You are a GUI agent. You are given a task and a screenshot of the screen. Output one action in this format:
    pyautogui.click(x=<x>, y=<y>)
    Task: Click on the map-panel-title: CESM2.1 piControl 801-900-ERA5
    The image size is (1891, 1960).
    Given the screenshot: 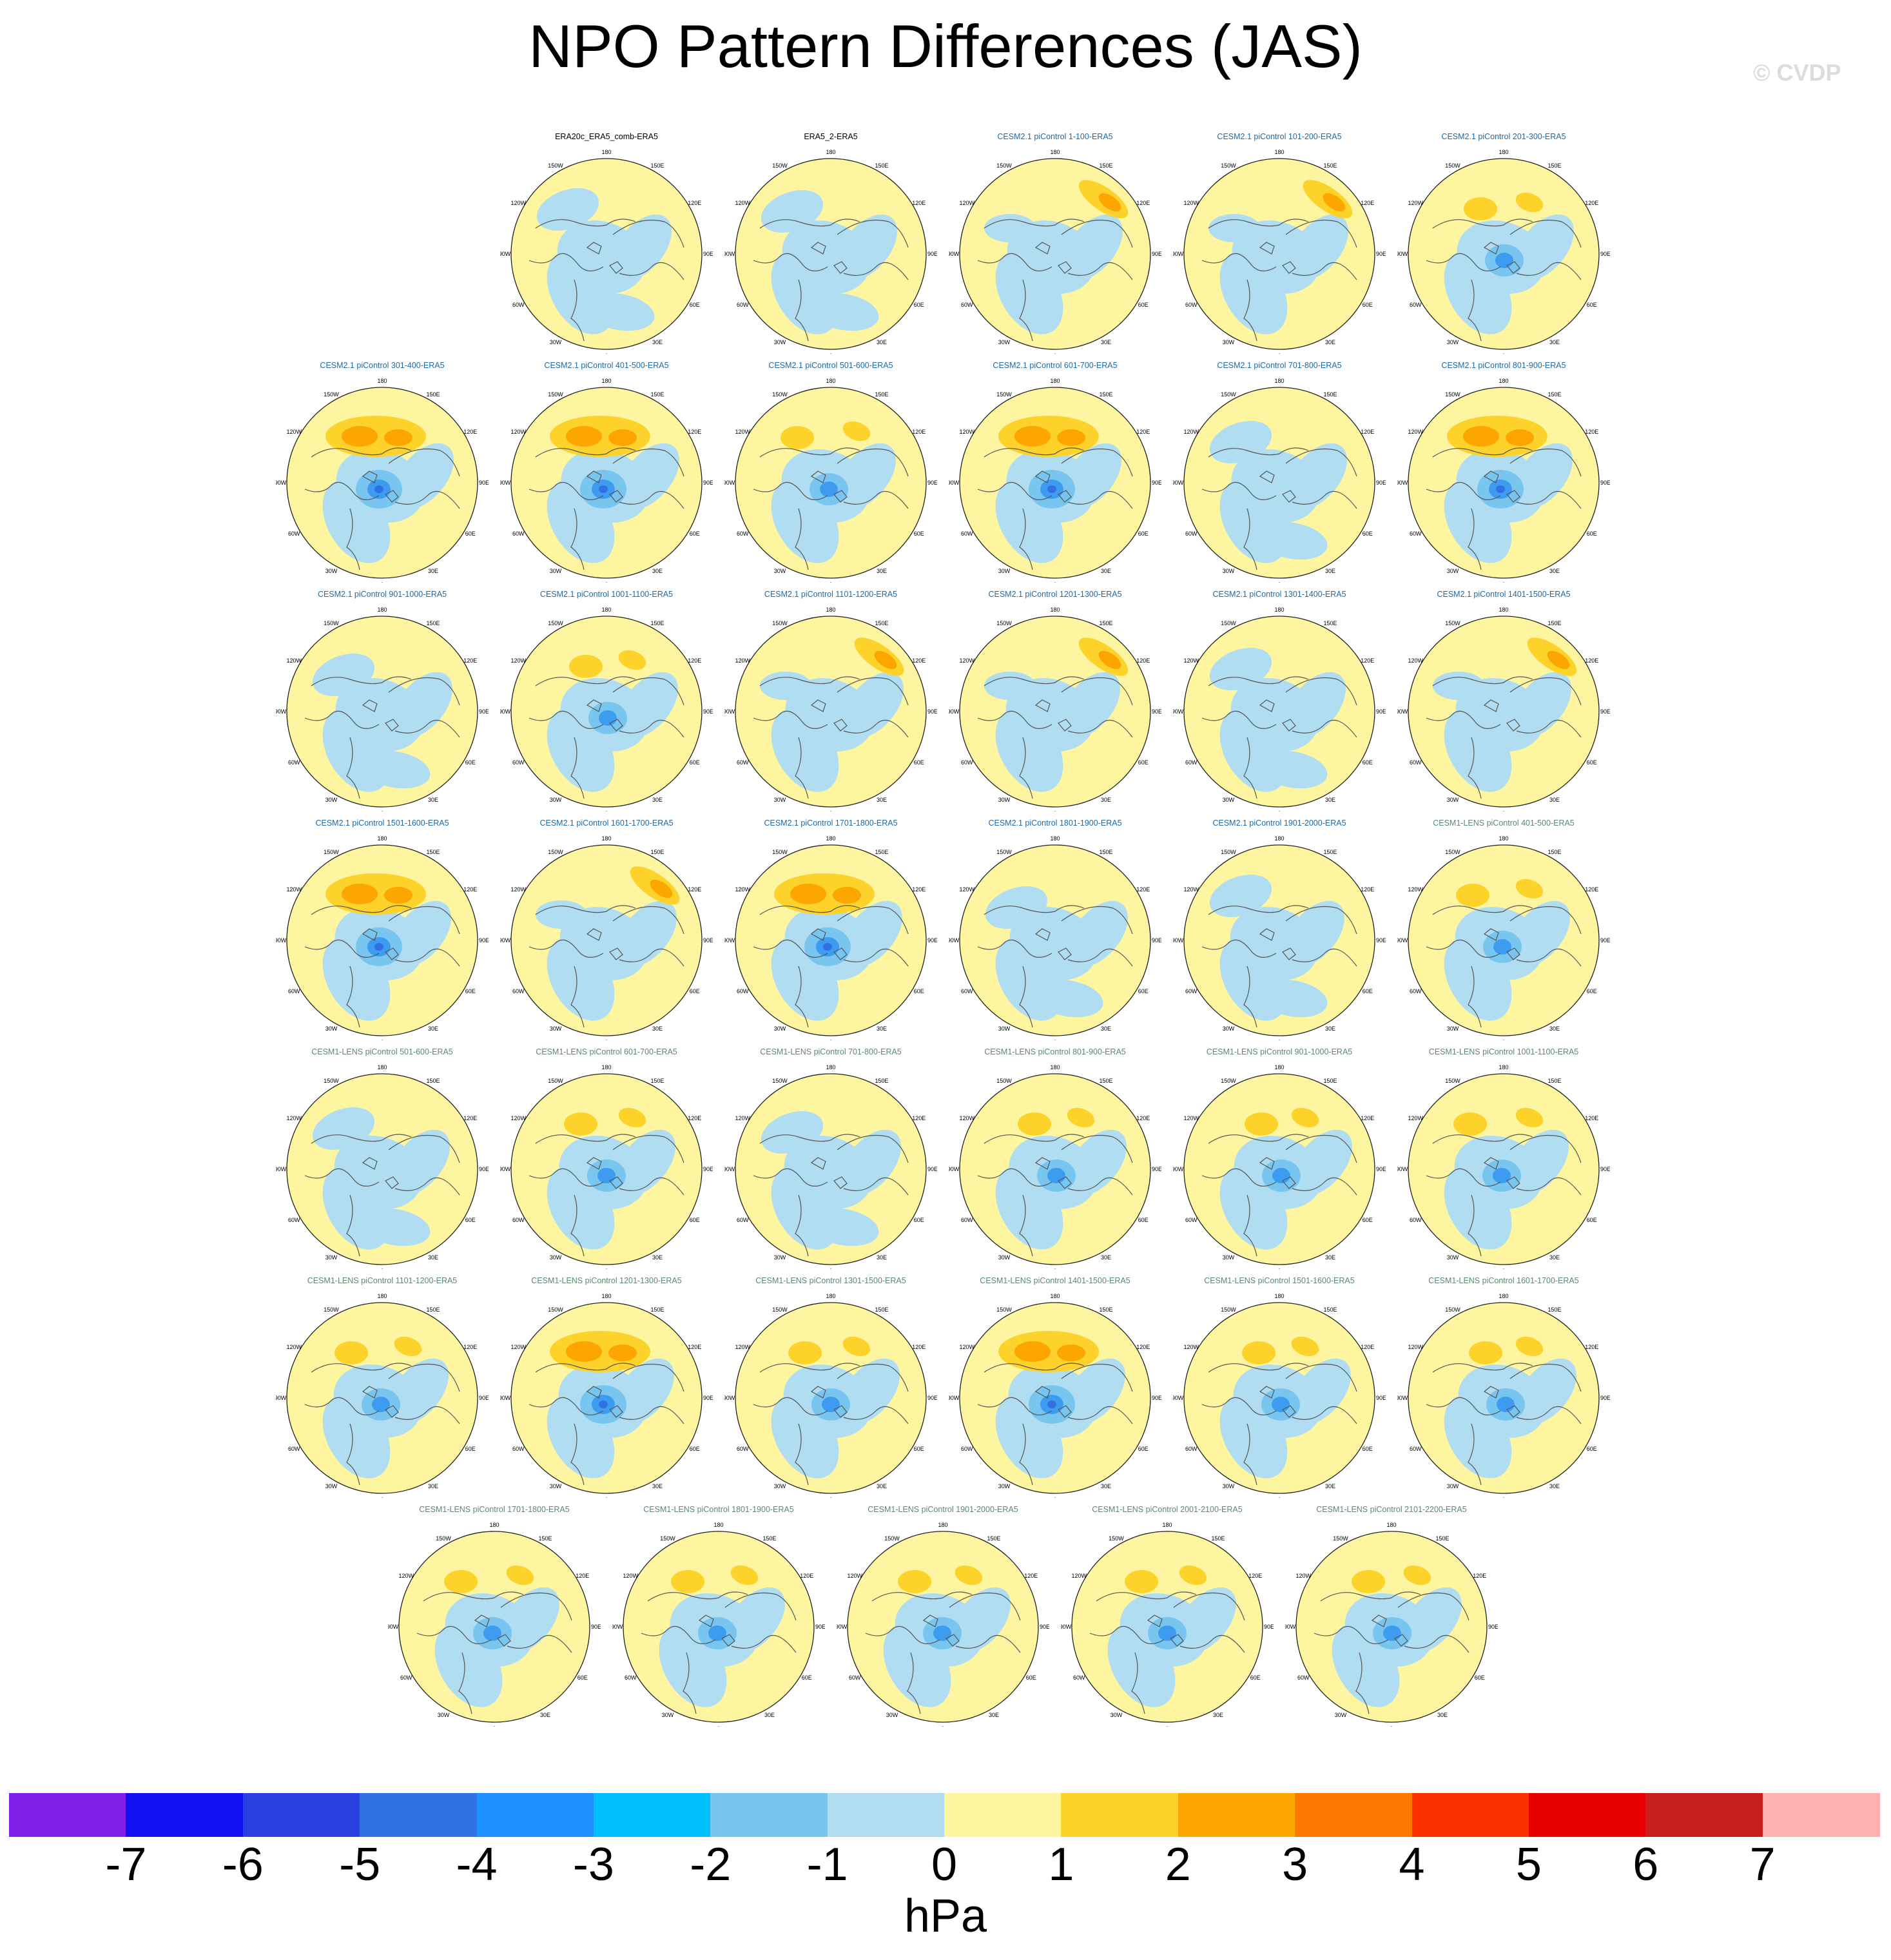 What is the action you would take?
    pyautogui.click(x=1503, y=365)
    